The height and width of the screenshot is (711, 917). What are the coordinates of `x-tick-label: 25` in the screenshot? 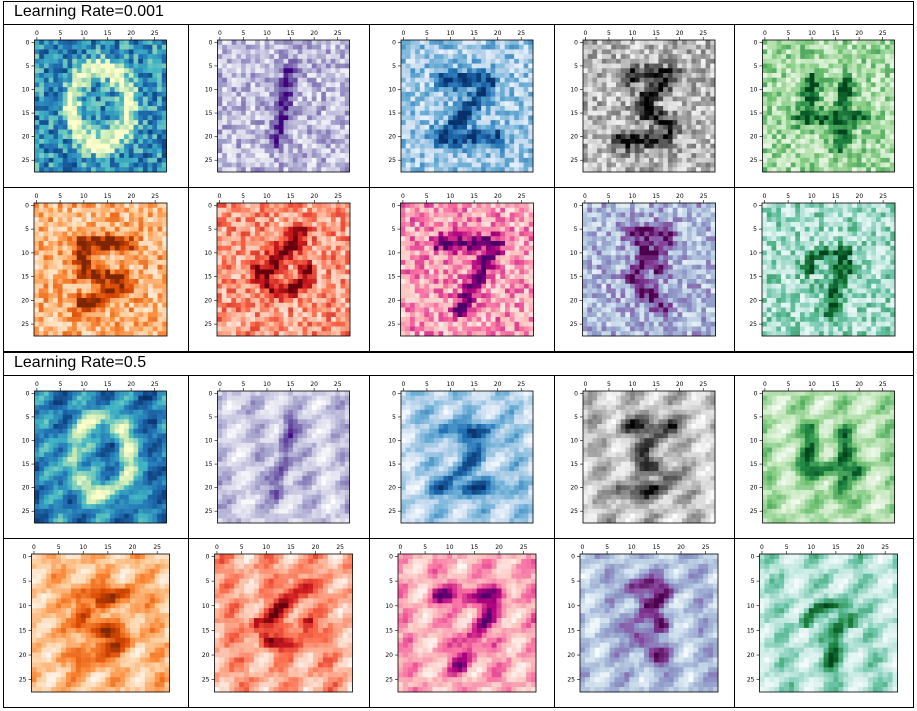 It's located at (521, 33).